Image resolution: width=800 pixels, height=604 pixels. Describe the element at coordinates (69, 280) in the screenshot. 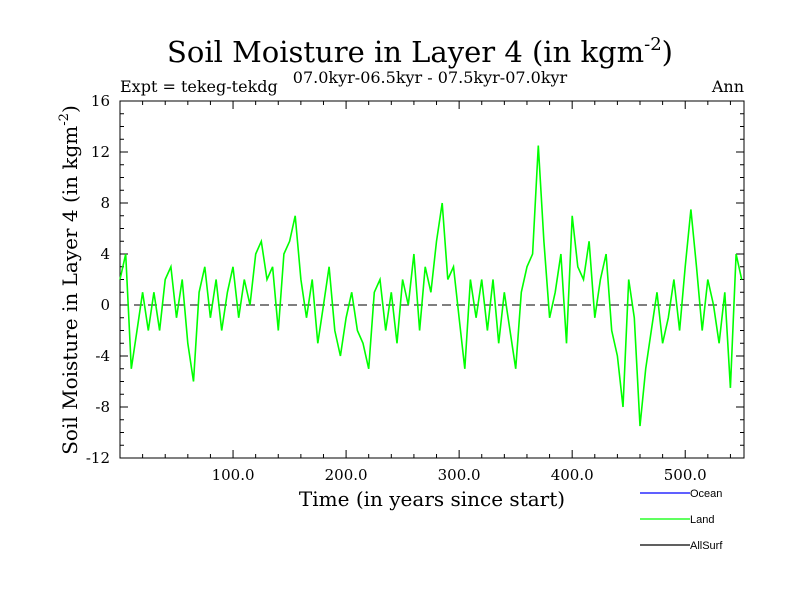

I see `y-axis-label: Soil Moisture in Layer 4 (in kgm-2)` at that location.